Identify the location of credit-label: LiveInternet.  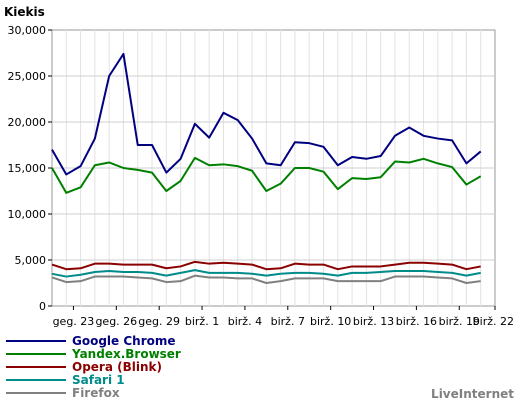
(472, 394).